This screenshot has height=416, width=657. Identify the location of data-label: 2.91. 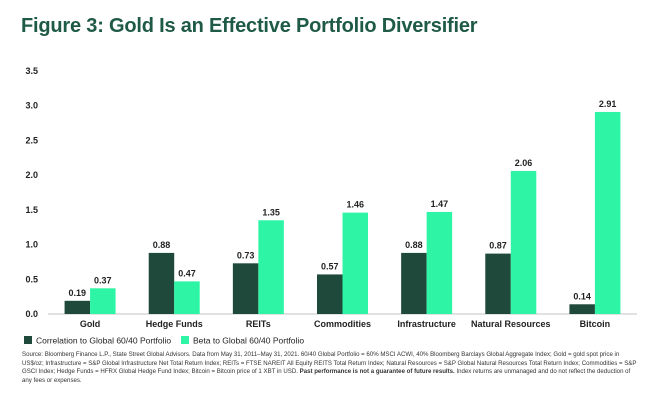
(608, 104).